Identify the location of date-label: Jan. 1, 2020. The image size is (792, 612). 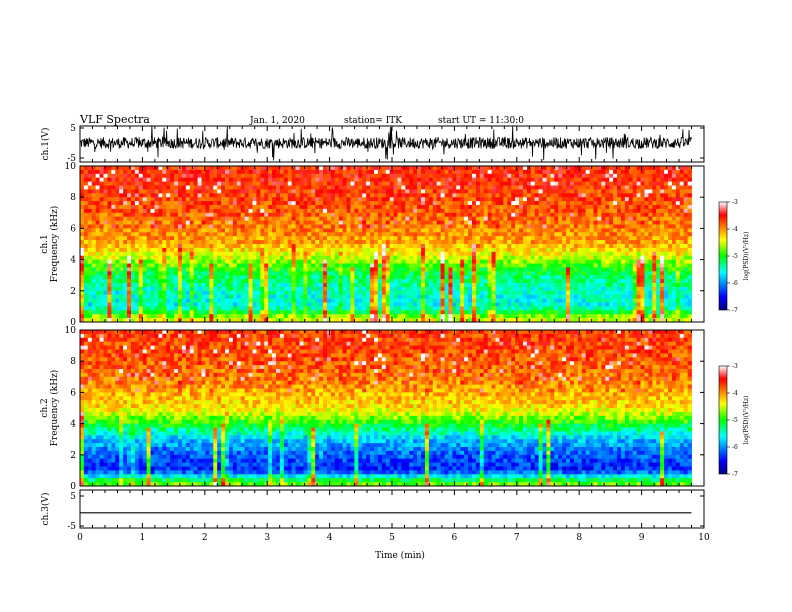
(277, 121).